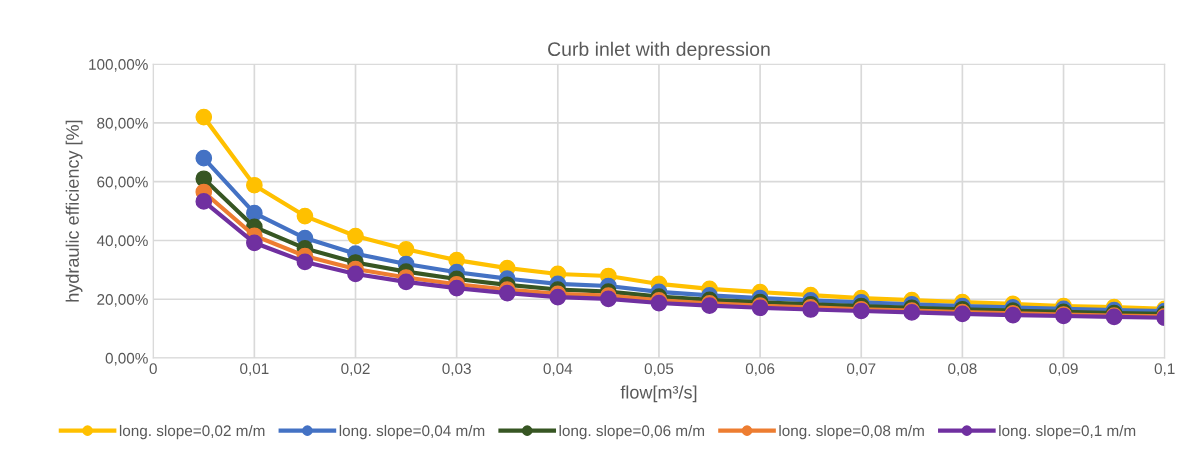 The width and height of the screenshot is (1197, 452). Describe the element at coordinates (962, 369) in the screenshot. I see `x-tick-label: 0,08` at that location.